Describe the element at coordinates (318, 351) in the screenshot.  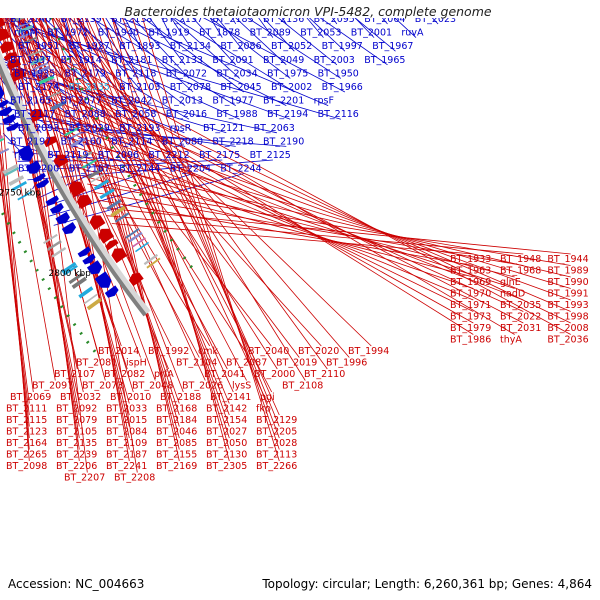
I see `reverse-gene-label: BT_2020` at that location.